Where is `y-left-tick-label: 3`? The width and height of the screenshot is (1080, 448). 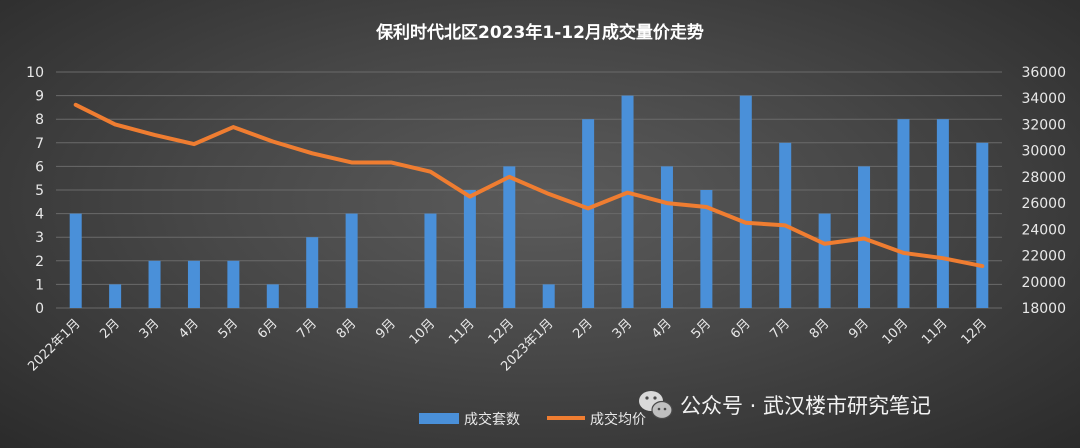
y-left-tick-label: 3 is located at coordinates (39, 238).